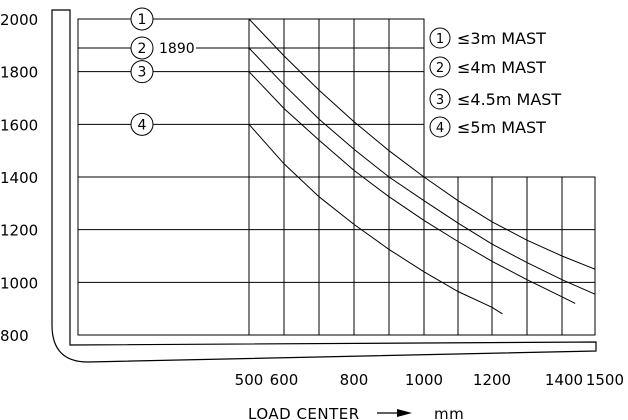 The height and width of the screenshot is (420, 628). I want to click on y-tick-label: 2000, so click(19, 20).